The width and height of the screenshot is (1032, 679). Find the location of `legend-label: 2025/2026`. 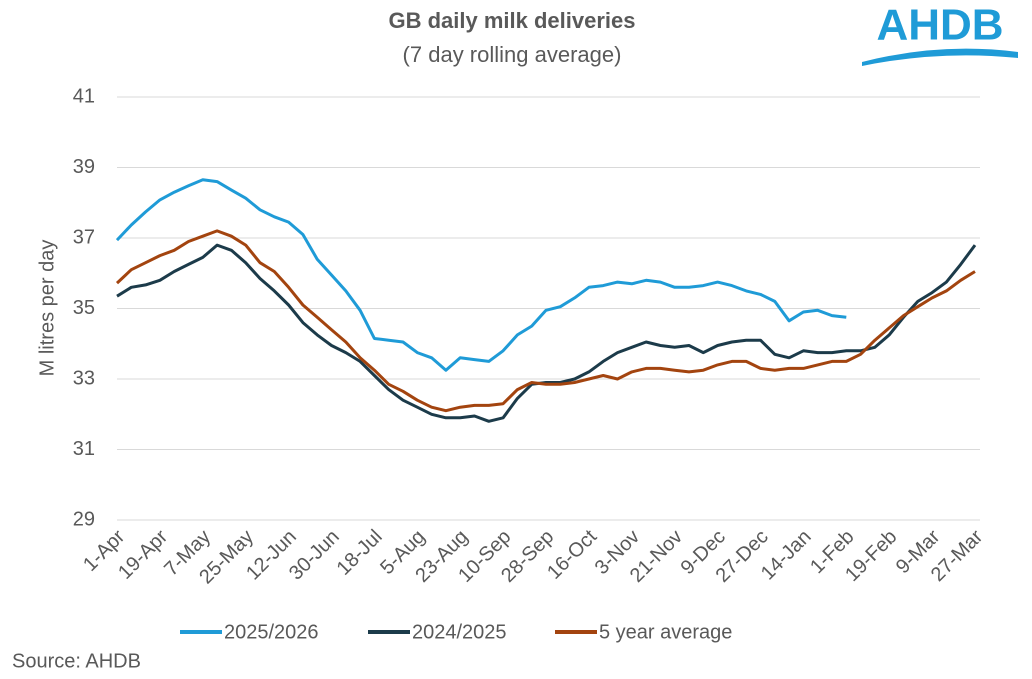

legend-label: 2025/2026 is located at coordinates (271, 632).